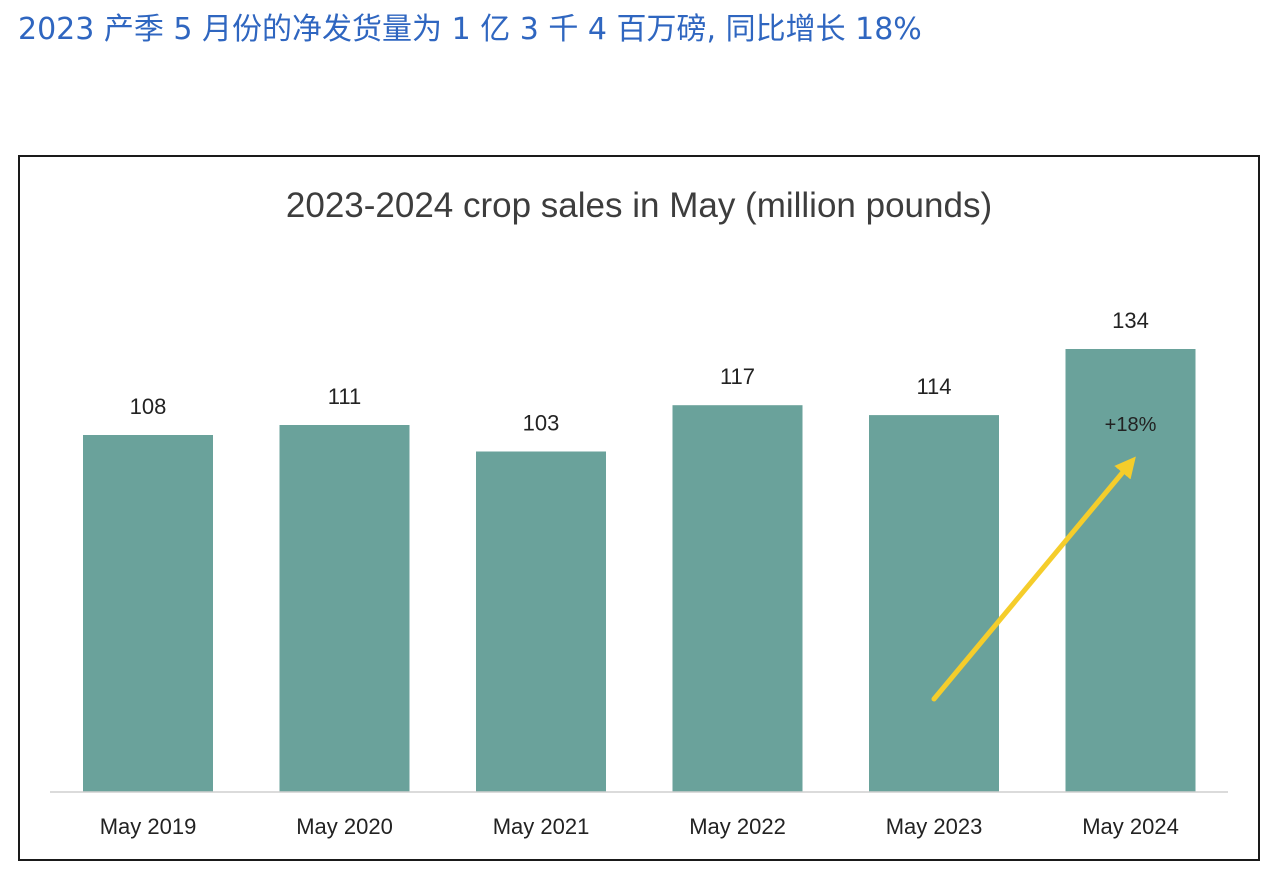  What do you see at coordinates (933, 386) in the screenshot?
I see `data-label: 114` at bounding box center [933, 386].